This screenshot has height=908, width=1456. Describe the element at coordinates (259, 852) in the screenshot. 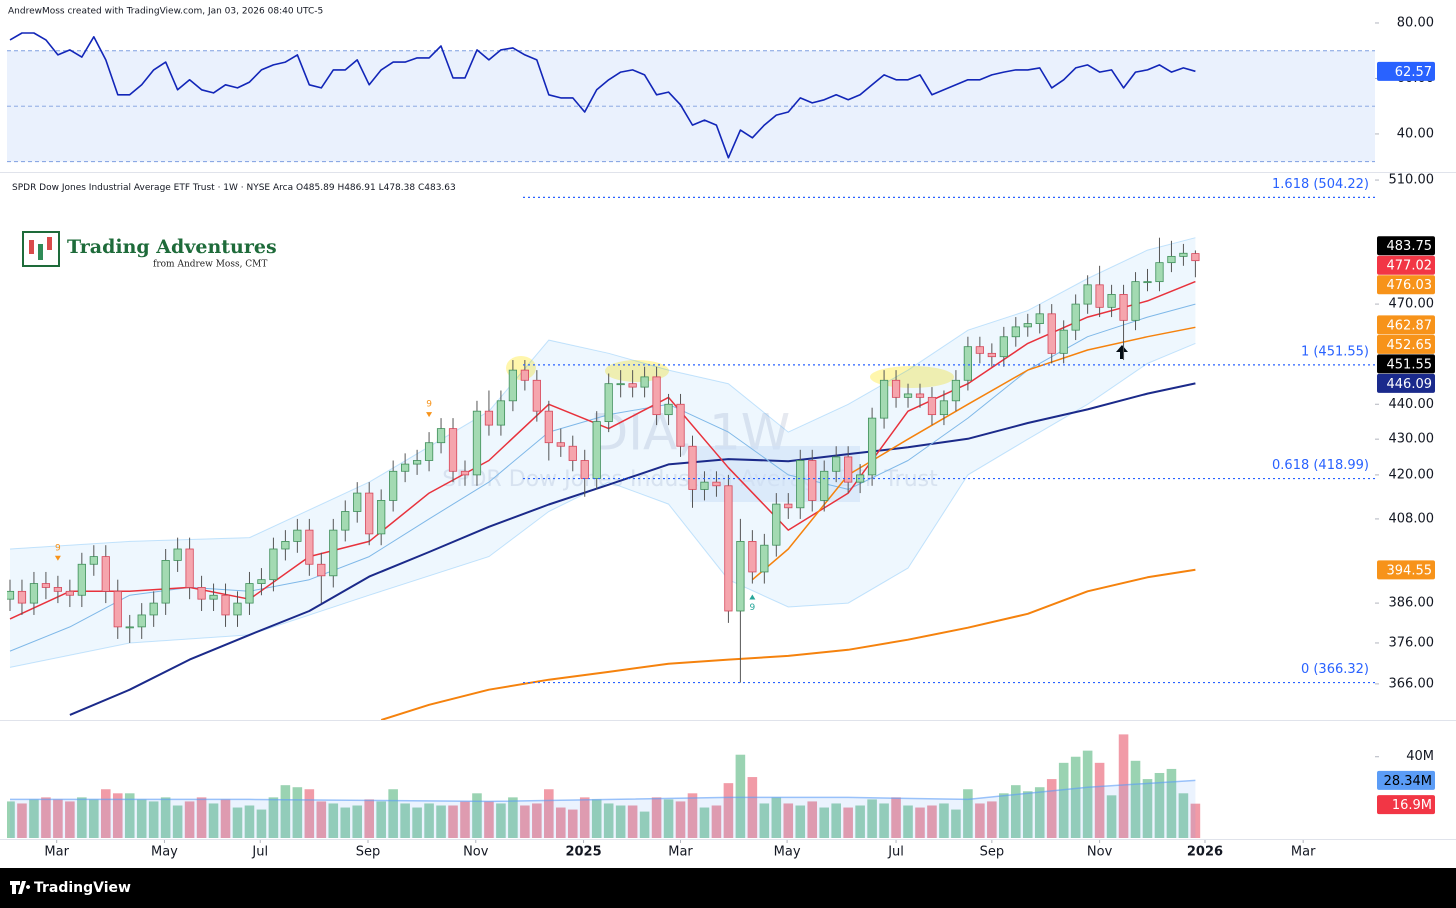

I see `x-tick-label: Jul` at that location.